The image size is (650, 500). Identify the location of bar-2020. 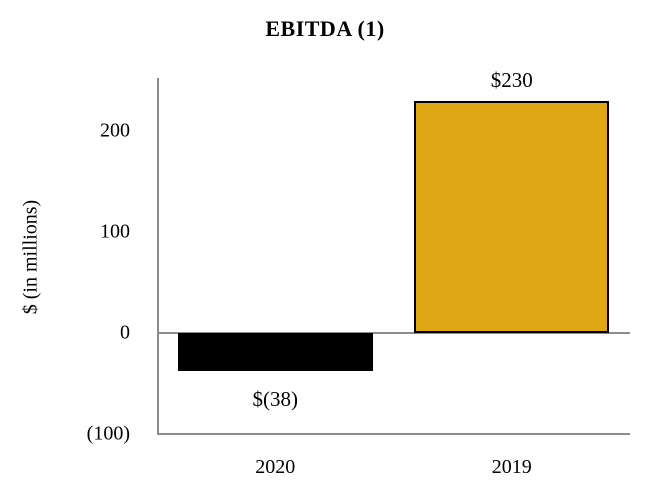
(275, 352).